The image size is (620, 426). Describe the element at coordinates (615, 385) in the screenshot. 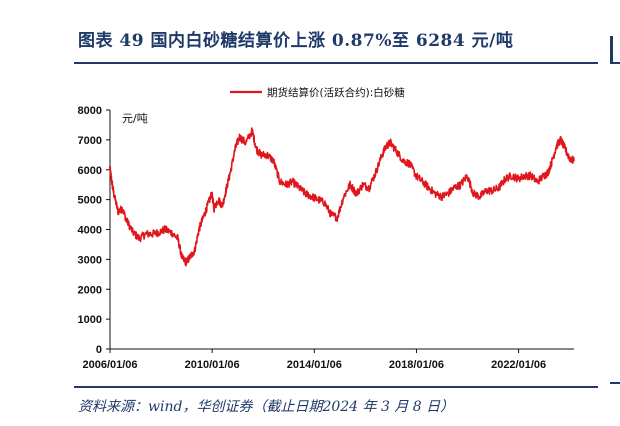

I see `next-panel-edge-bottom` at that location.